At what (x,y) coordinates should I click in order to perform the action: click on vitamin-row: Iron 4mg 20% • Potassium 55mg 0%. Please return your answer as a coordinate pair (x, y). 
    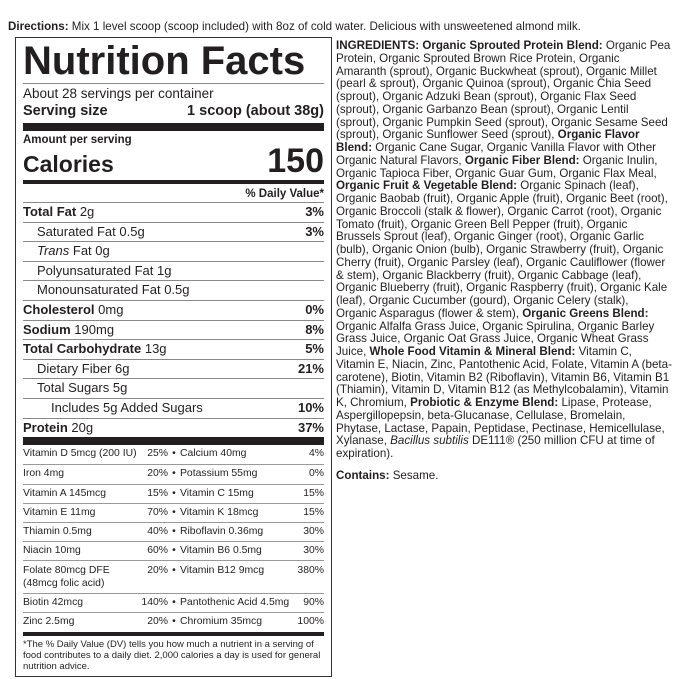
    Looking at the image, I should click on (173, 473).